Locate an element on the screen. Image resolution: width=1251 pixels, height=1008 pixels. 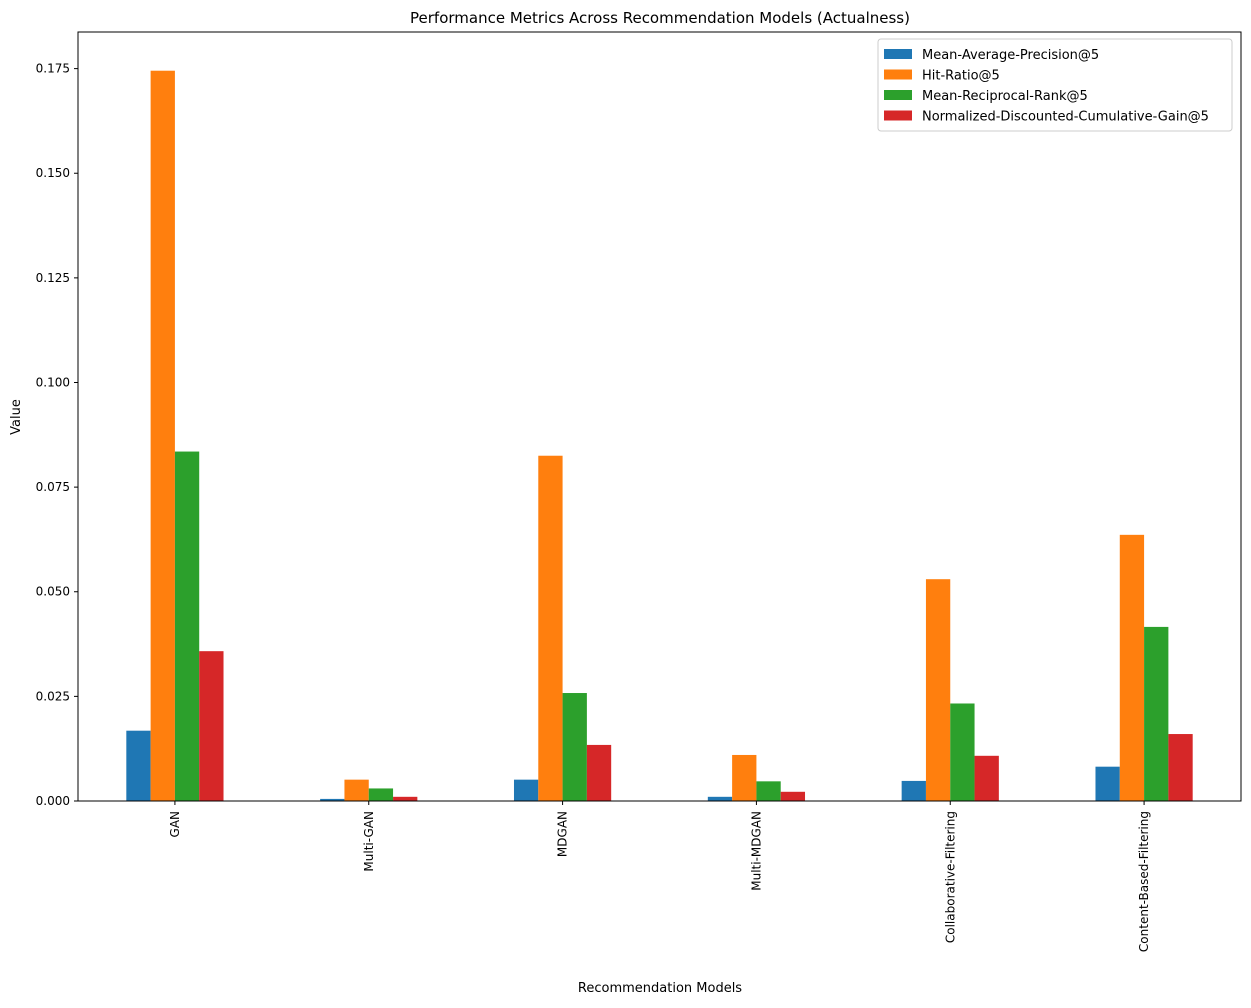
y-tick-label: 0.150 is located at coordinates (53, 173).